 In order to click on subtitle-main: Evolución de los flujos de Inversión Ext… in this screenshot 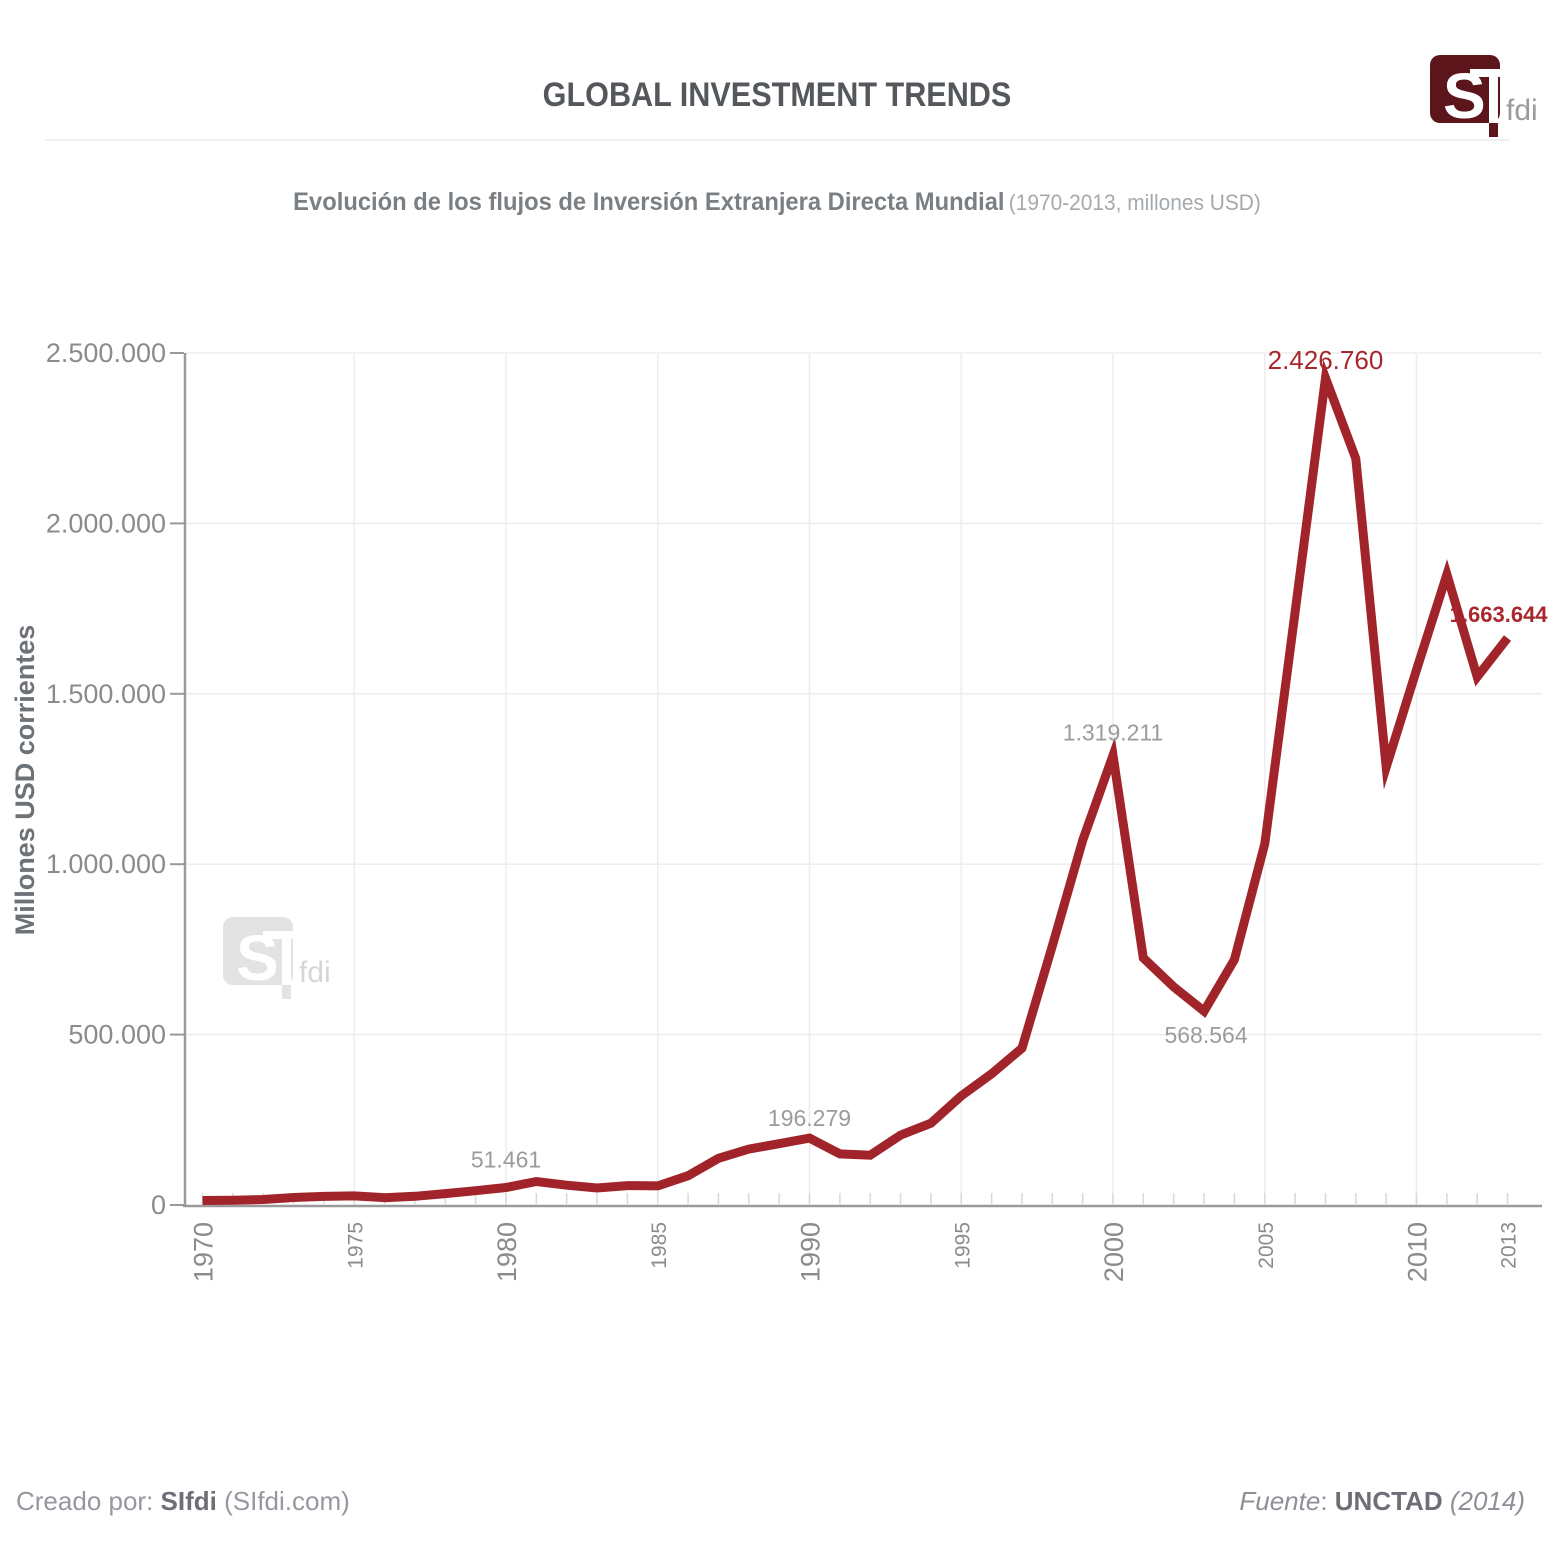, I will do `click(649, 202)`.